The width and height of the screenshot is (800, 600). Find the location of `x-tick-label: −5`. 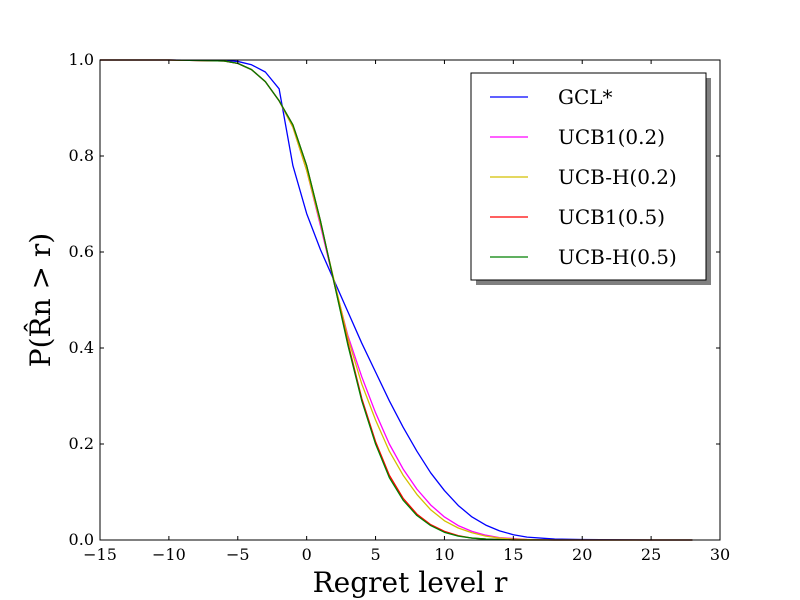

x-tick-label: −5 is located at coordinates (238, 554).